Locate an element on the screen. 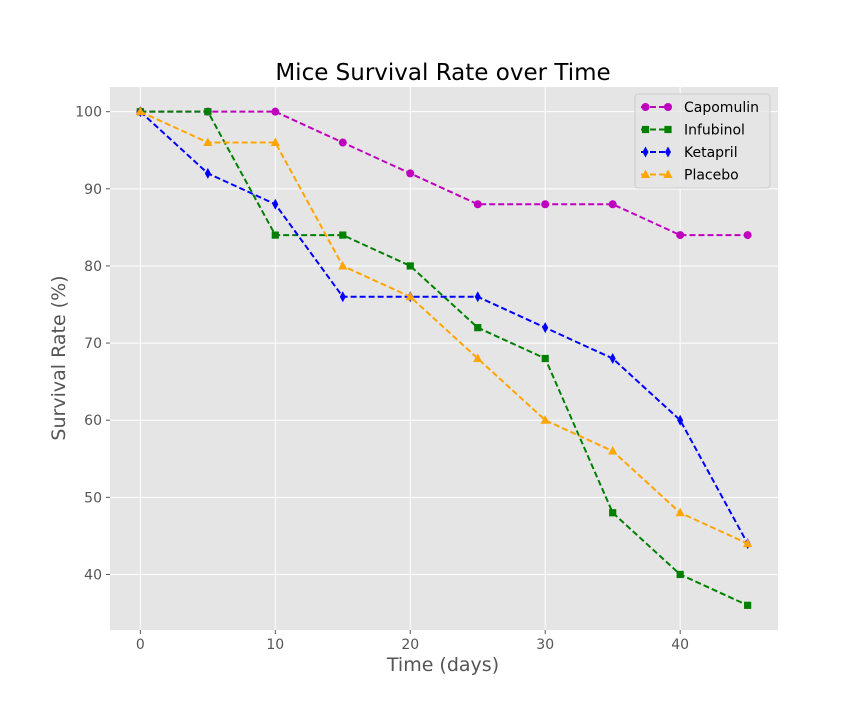 This screenshot has height=720, width=864. legend-item: Infubinol is located at coordinates (693, 131).